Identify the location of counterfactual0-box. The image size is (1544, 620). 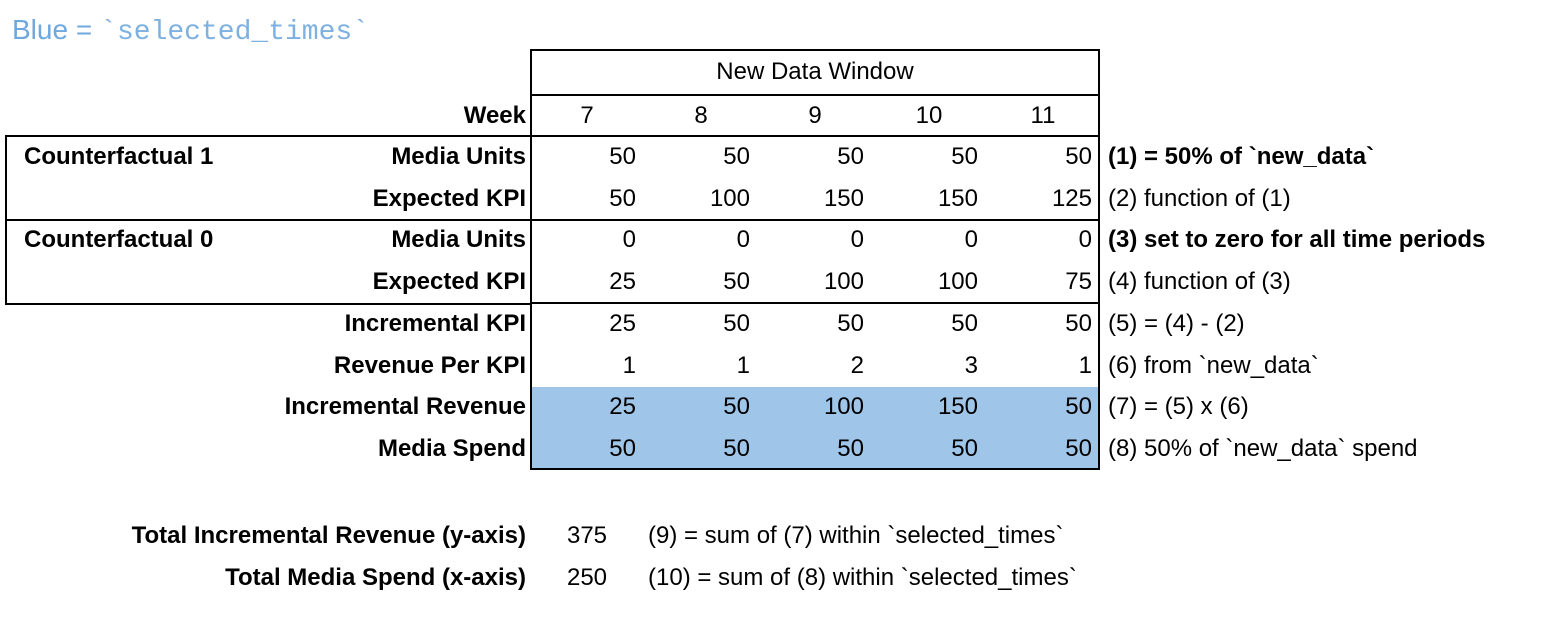
(268, 262).